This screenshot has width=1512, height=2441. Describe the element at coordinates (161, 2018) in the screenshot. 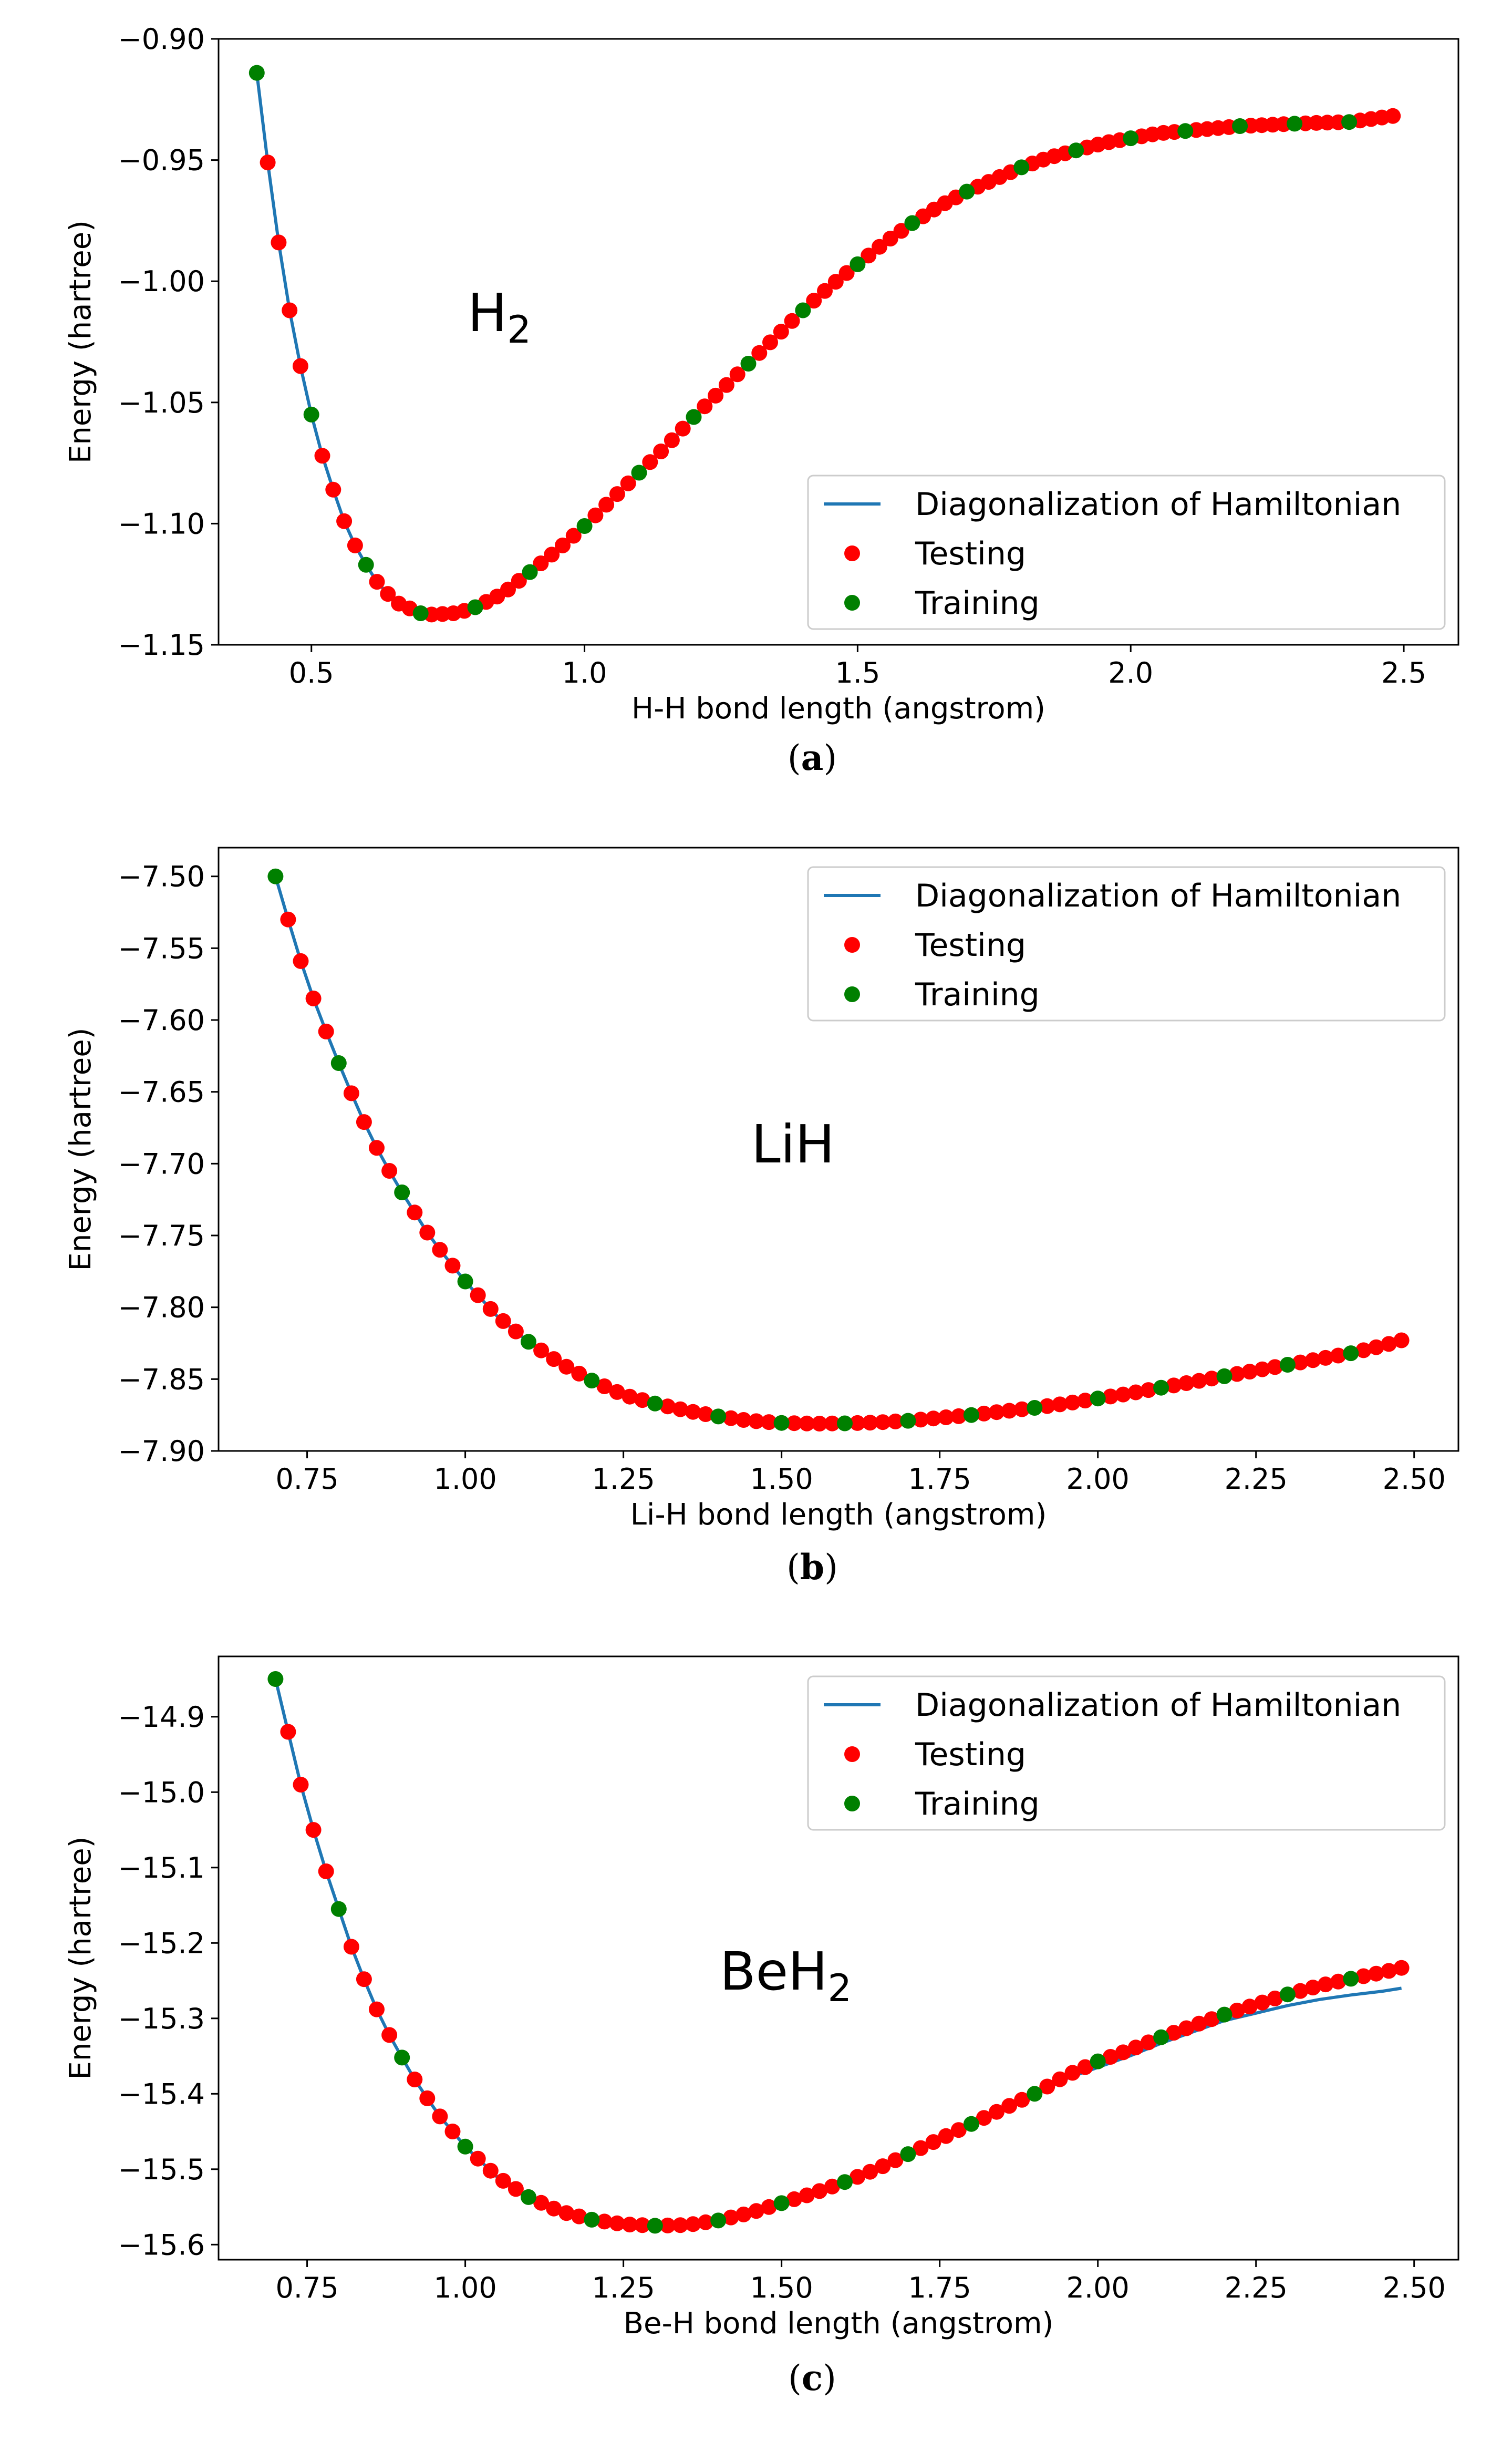

I see `y-tick-label: −15.3` at that location.